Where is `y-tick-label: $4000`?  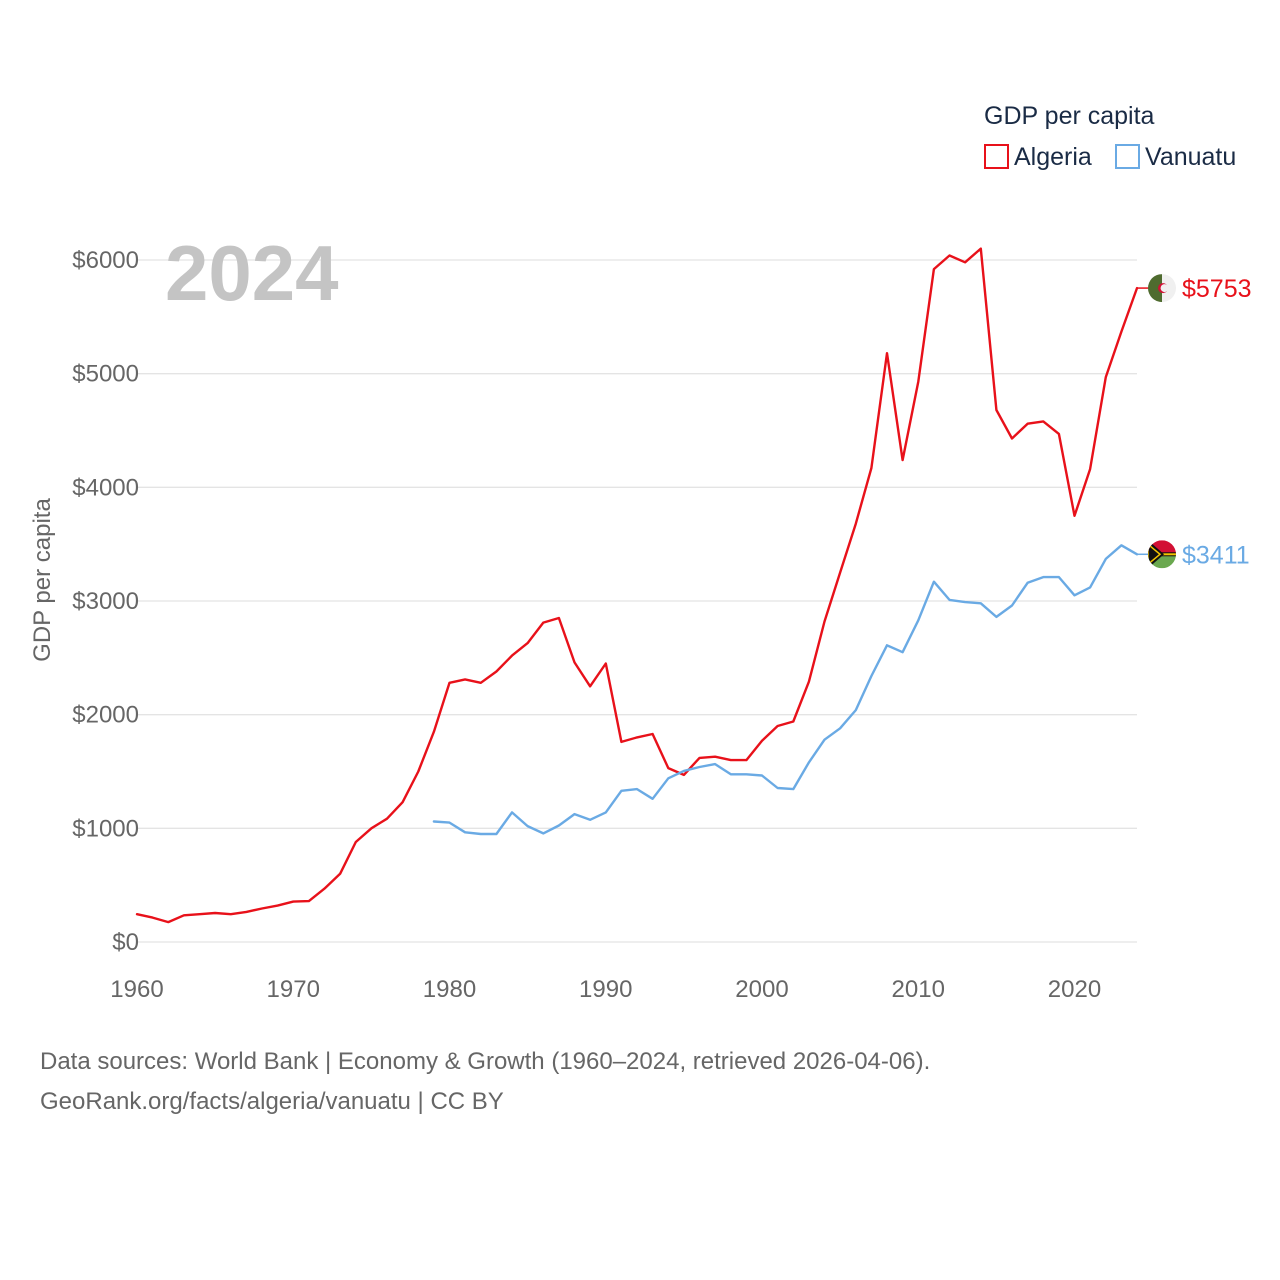
y-tick-label: $4000 is located at coordinates (105, 487).